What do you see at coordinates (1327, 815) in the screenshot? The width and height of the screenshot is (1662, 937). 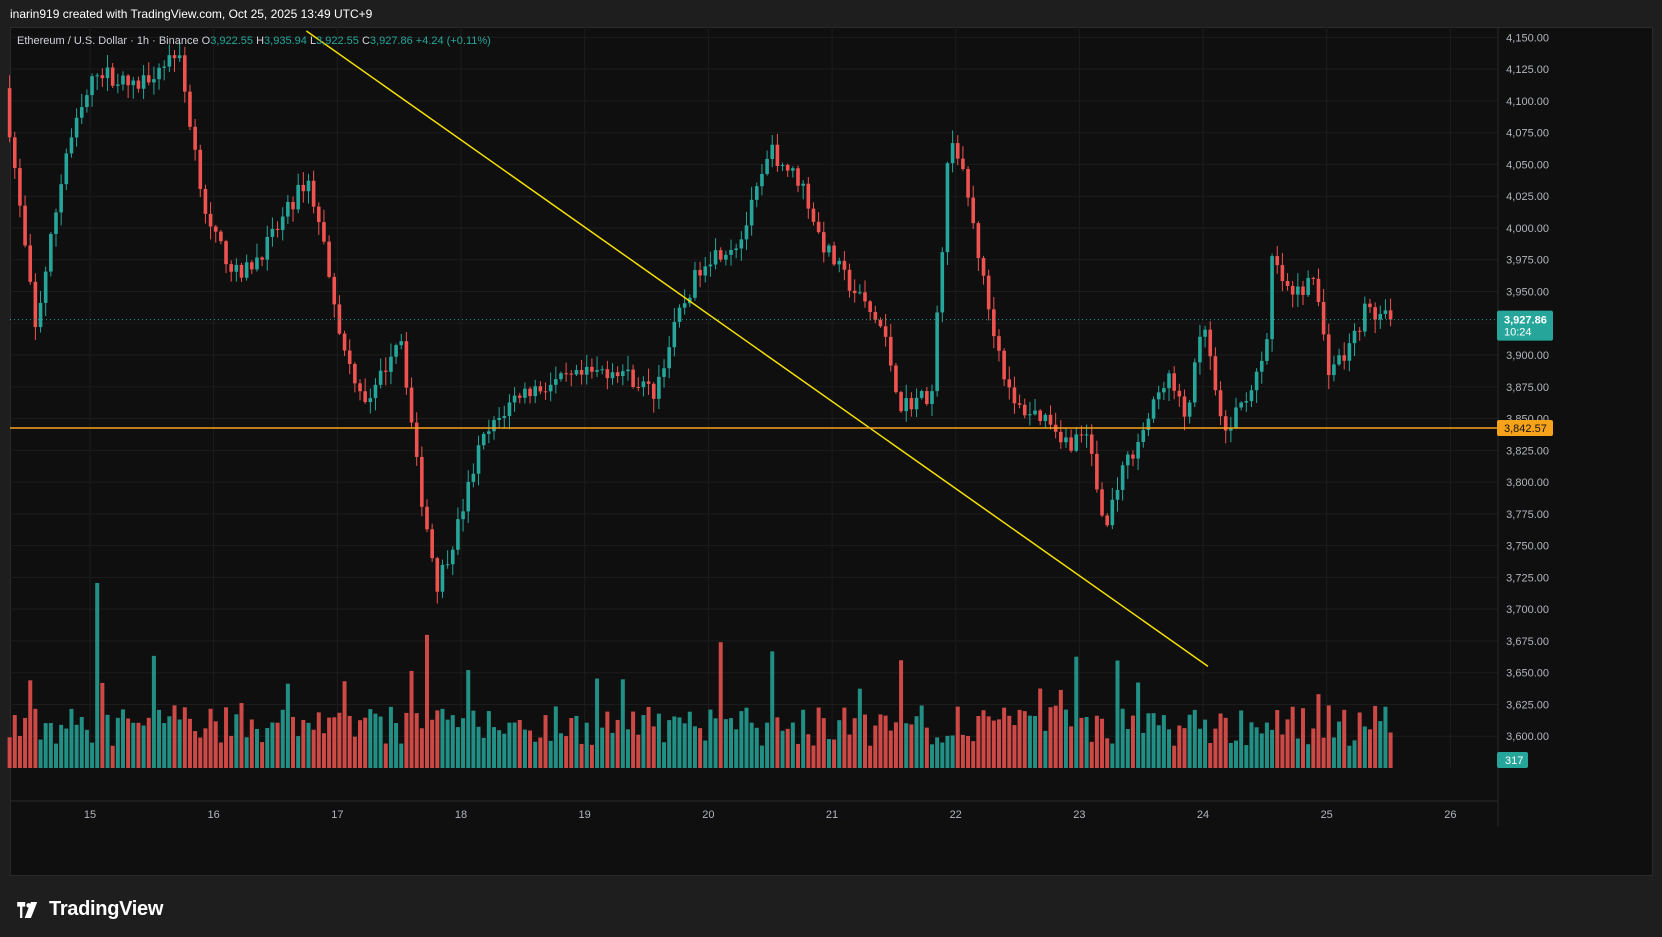 I see `time-tick-label: 25` at bounding box center [1327, 815].